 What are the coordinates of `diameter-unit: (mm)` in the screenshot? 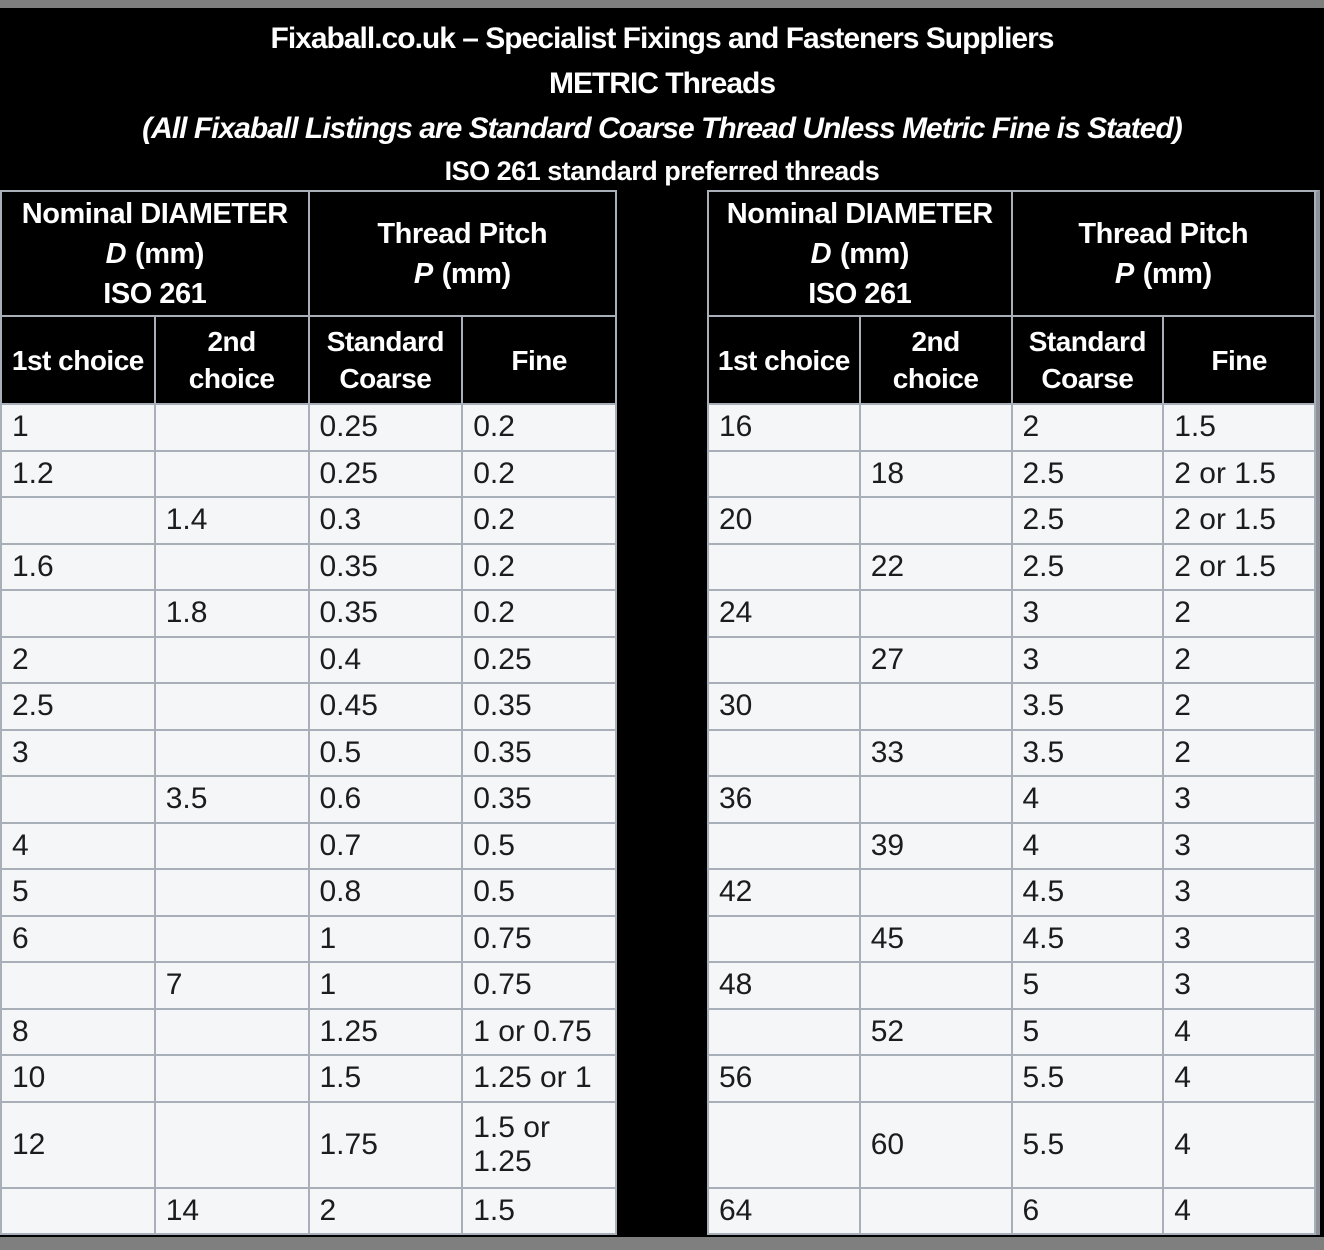 It's located at (169, 253).